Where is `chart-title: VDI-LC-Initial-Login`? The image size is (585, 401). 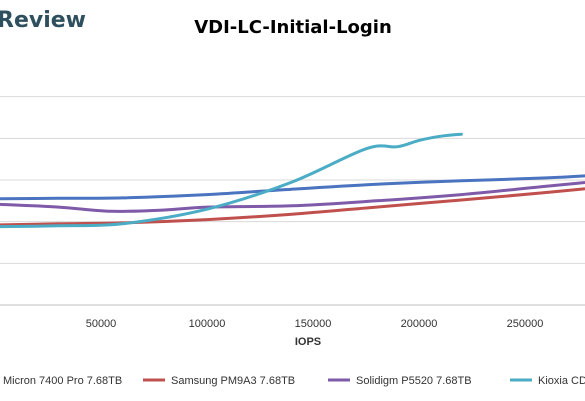
chart-title: VDI-LC-Initial-Login is located at coordinates (293, 27).